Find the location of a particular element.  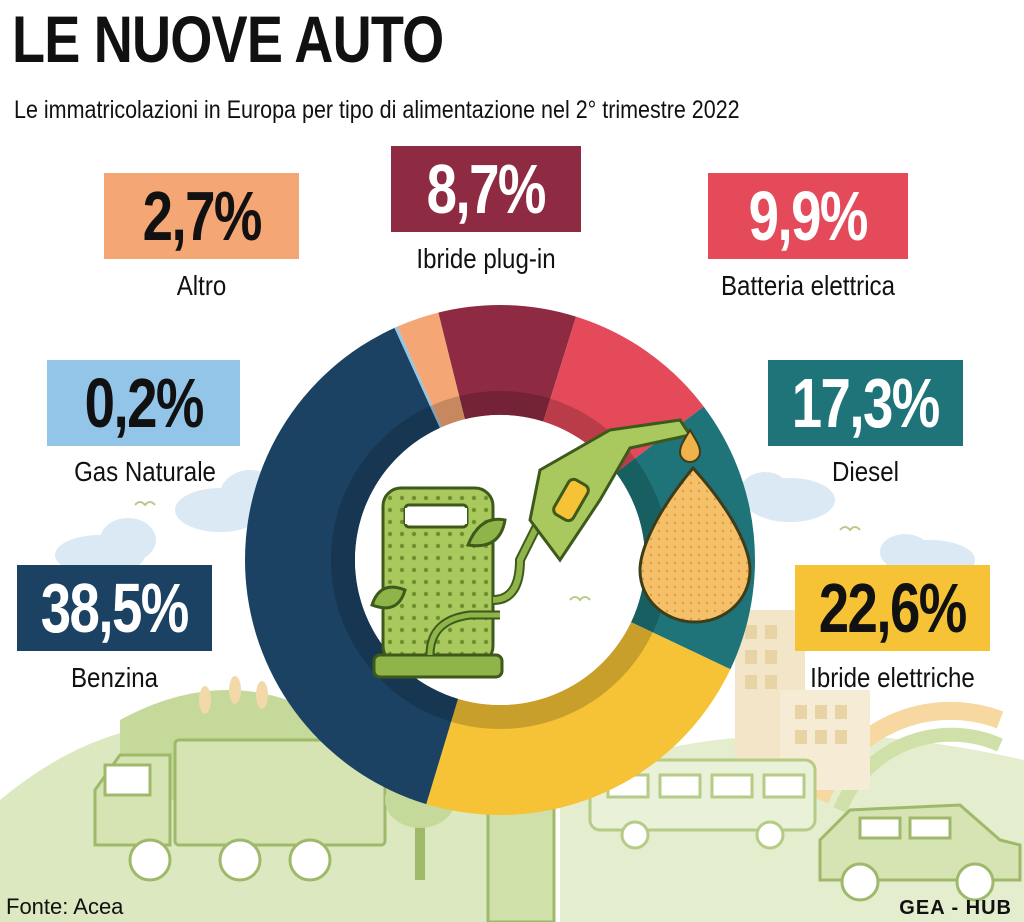

callout-value-diesel: 17,3% is located at coordinates (865, 403).